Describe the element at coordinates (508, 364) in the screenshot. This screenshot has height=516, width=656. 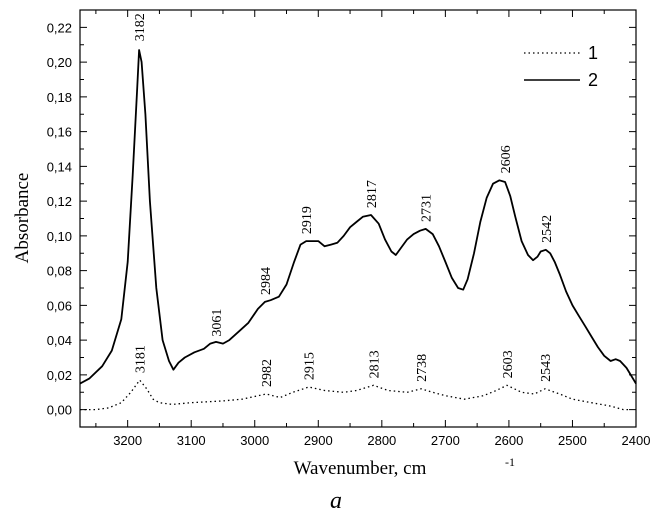
I see `peak-label: 2603` at that location.